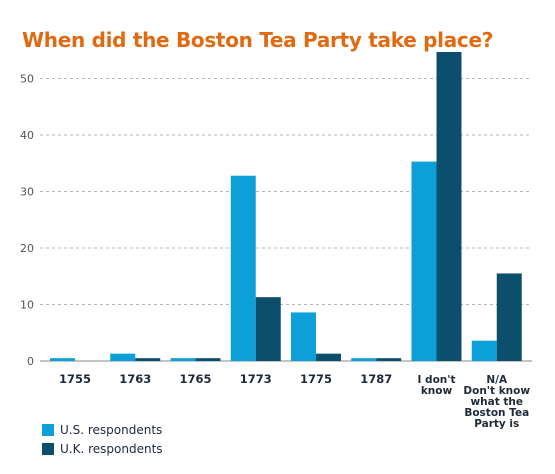 The width and height of the screenshot is (555, 474). Describe the element at coordinates (195, 379) in the screenshot. I see `x-category-label-2: 1765` at that location.